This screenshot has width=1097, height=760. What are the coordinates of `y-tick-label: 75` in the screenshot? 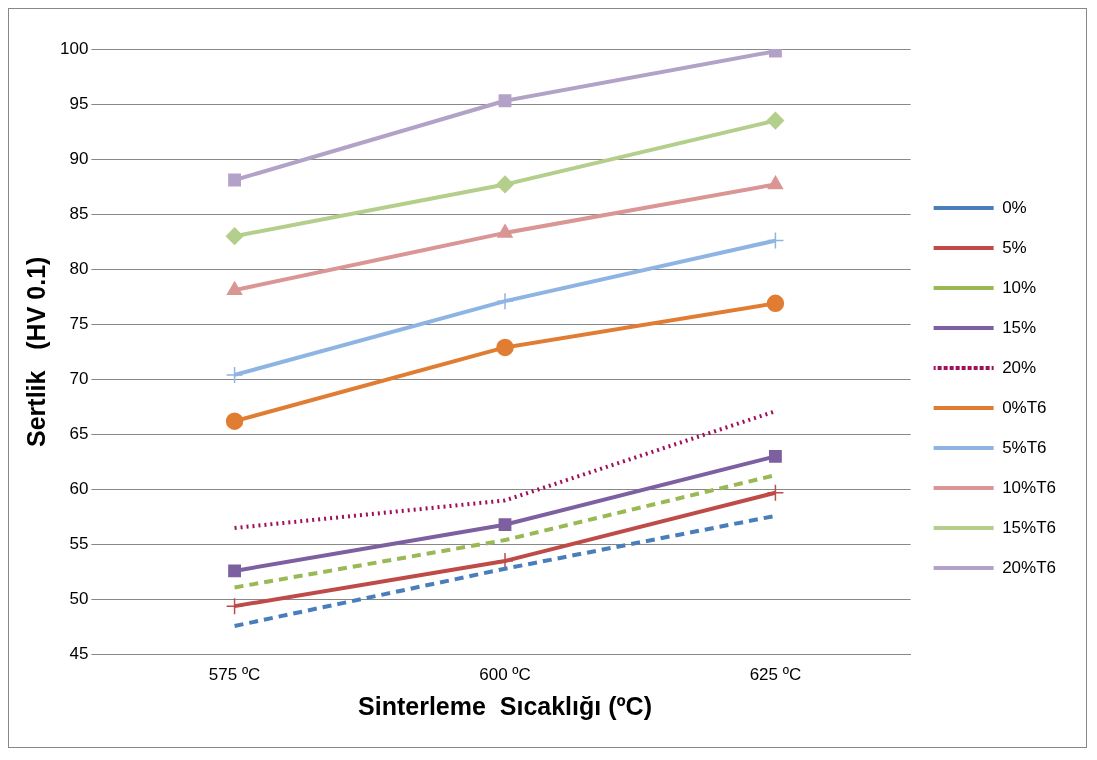 It's located at (79, 323).